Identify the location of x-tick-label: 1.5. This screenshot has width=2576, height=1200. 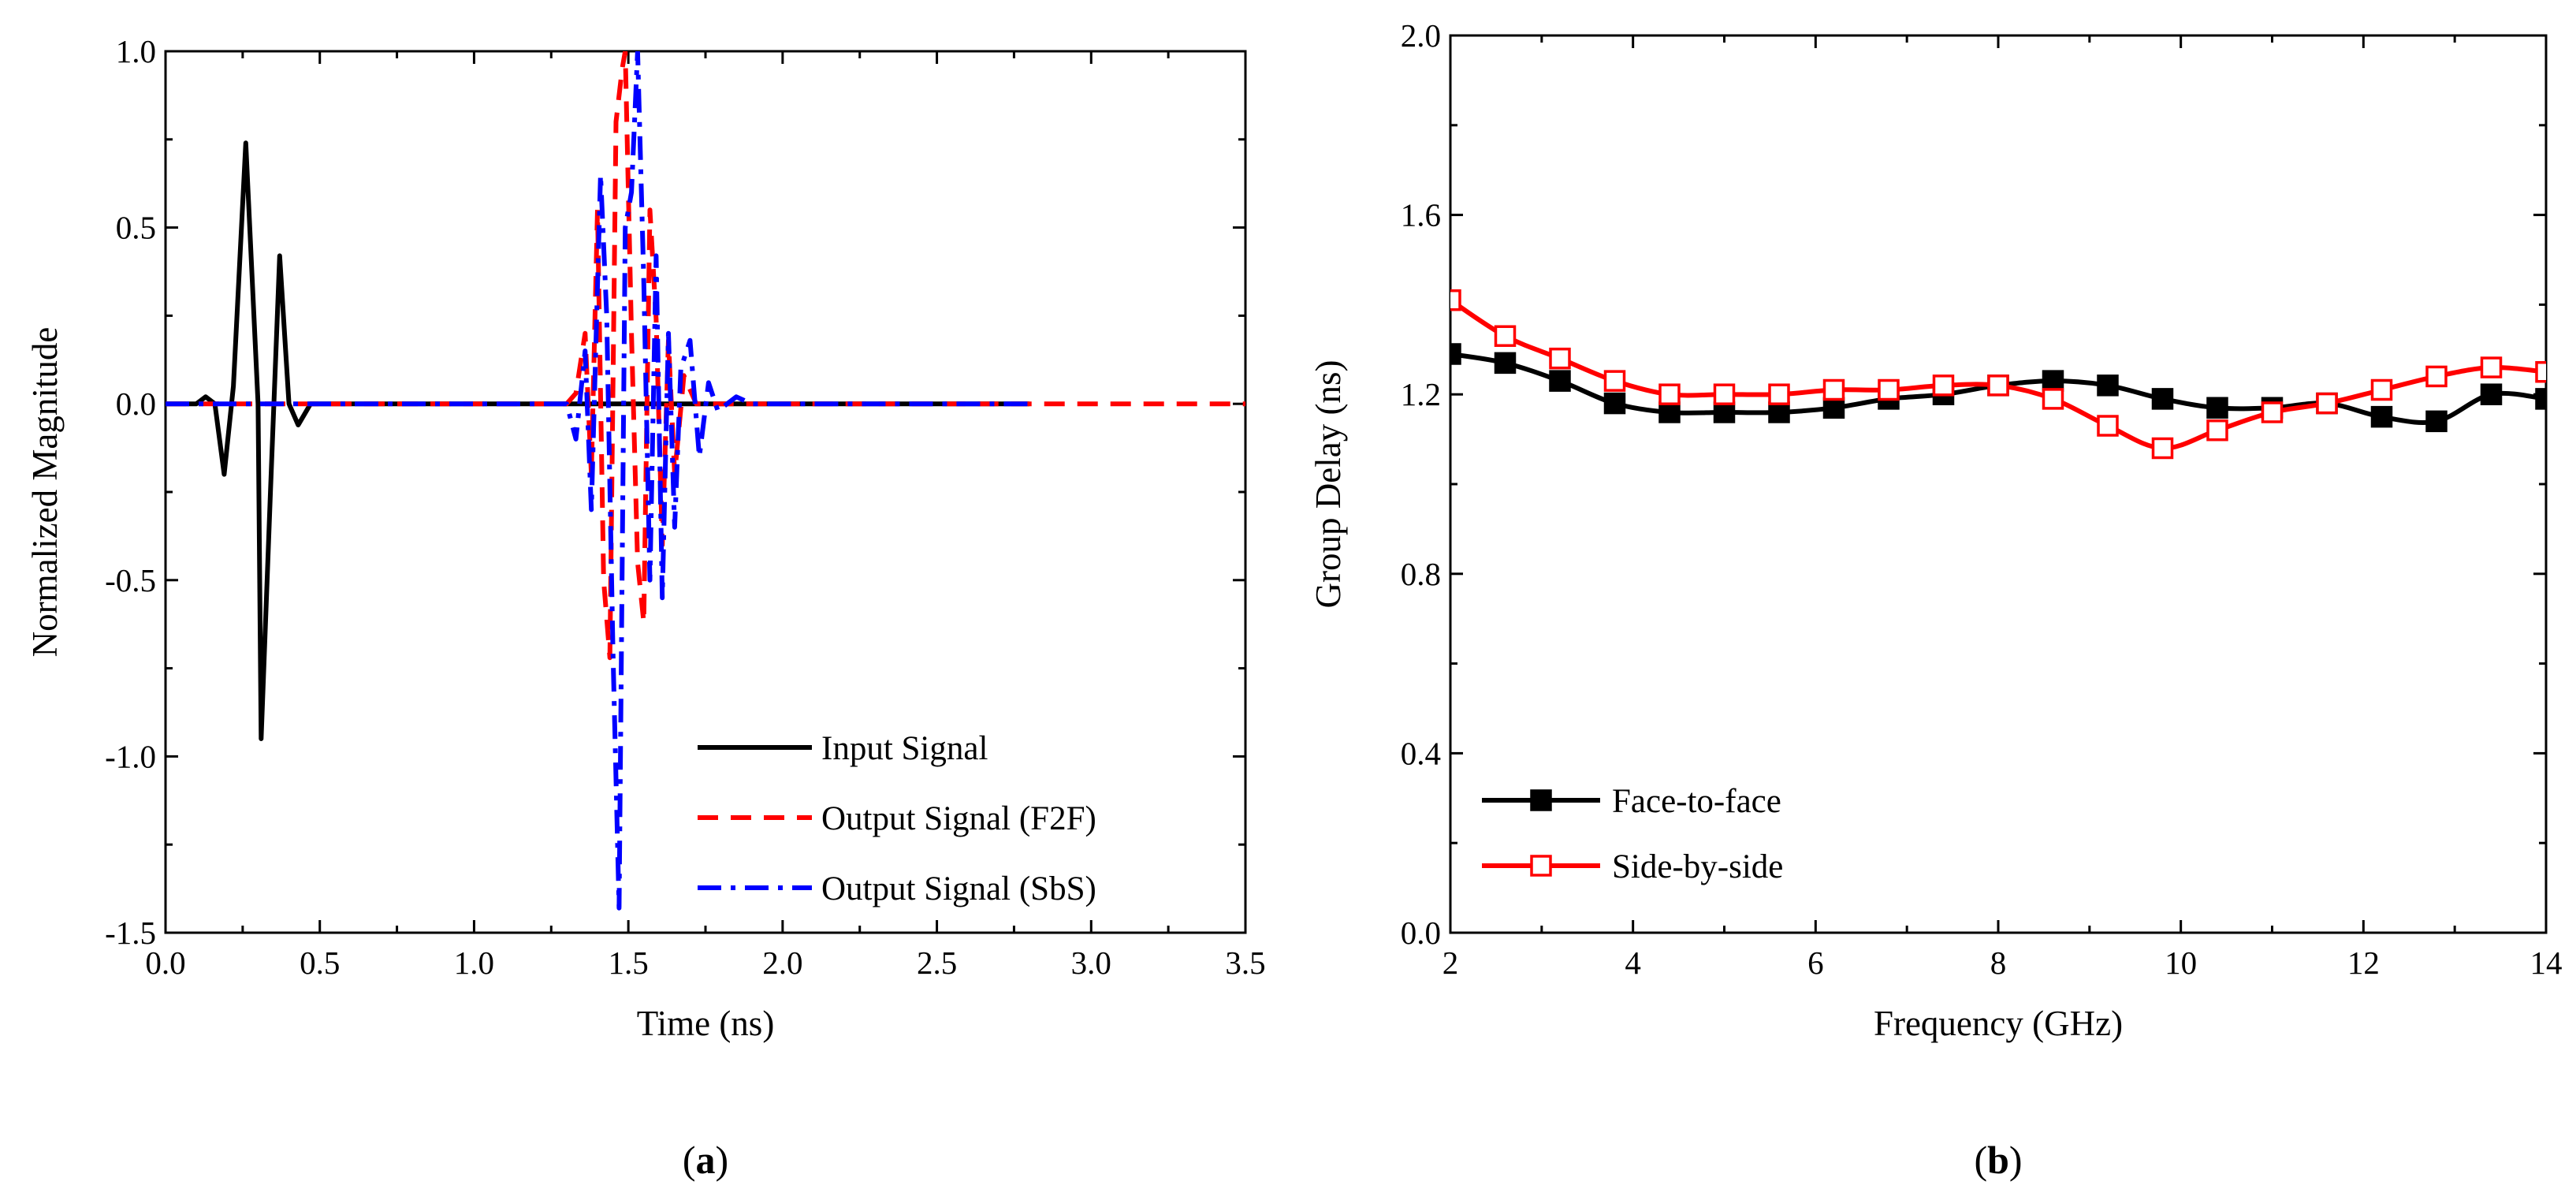
(629, 963).